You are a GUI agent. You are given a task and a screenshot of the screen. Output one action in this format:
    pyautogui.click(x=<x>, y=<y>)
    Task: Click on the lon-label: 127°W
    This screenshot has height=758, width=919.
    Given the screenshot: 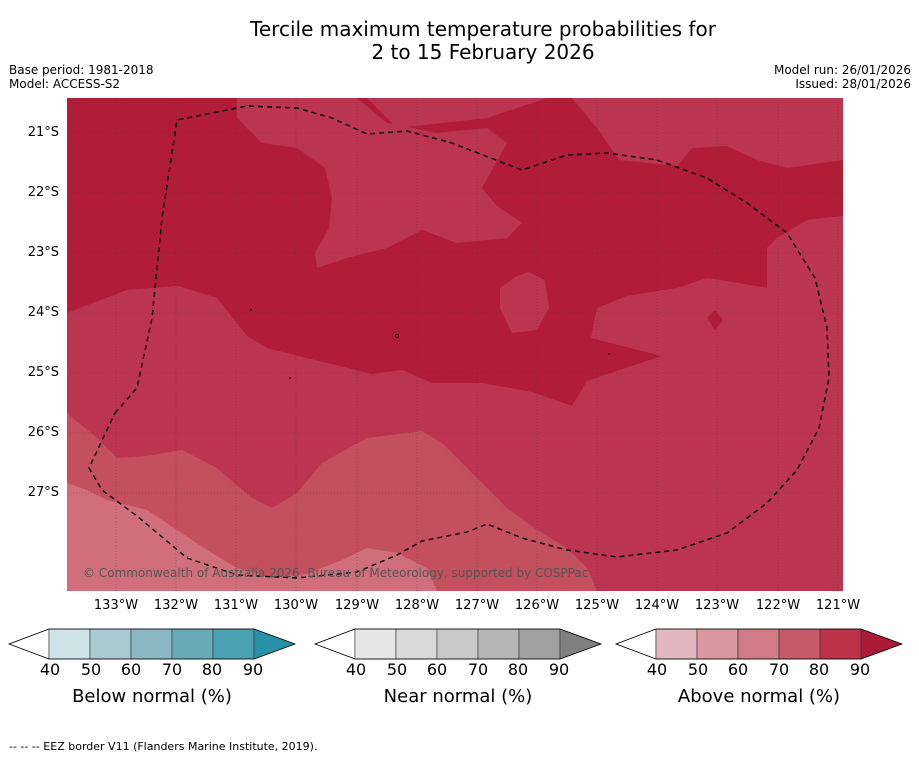 What is the action you would take?
    pyautogui.click(x=477, y=605)
    